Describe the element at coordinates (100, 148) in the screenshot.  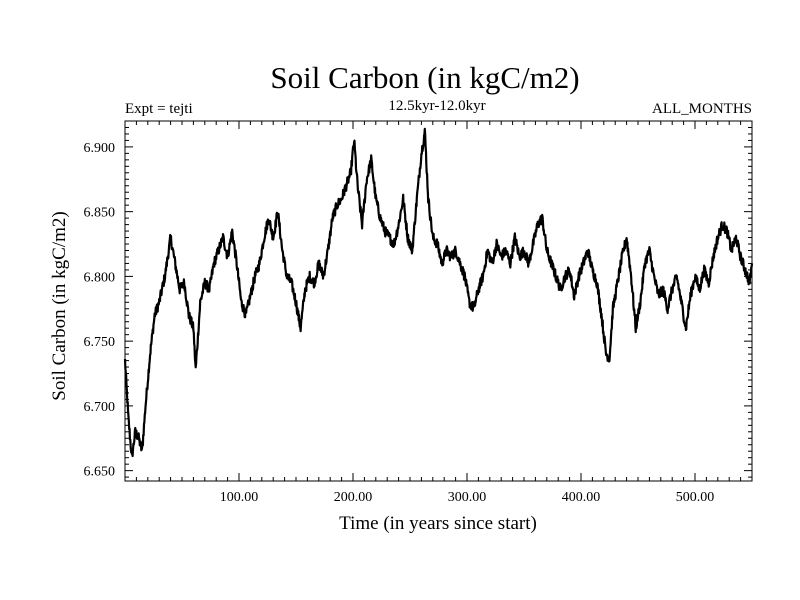
I see `y-tick-label: 6.900` at that location.